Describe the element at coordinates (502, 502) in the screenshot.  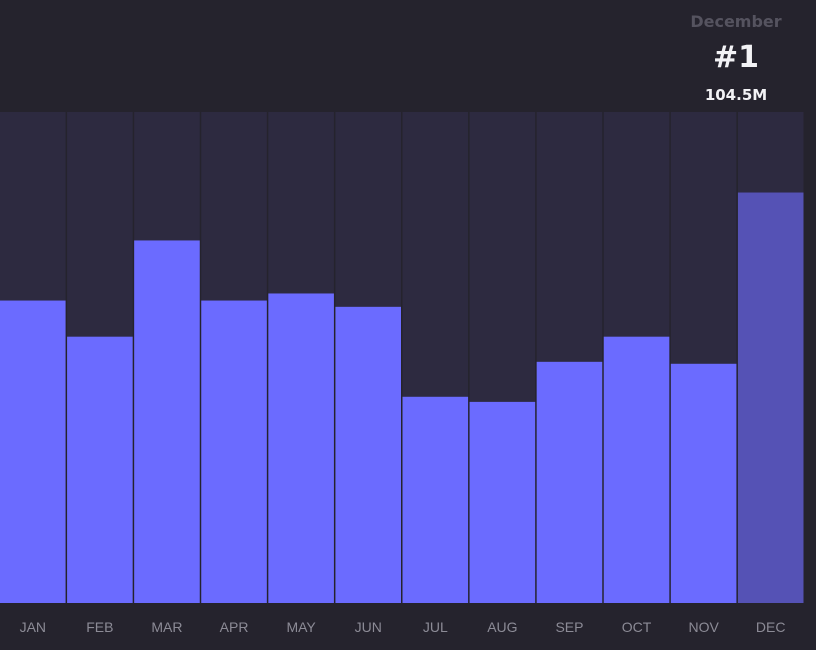
I see `bar-aug` at that location.